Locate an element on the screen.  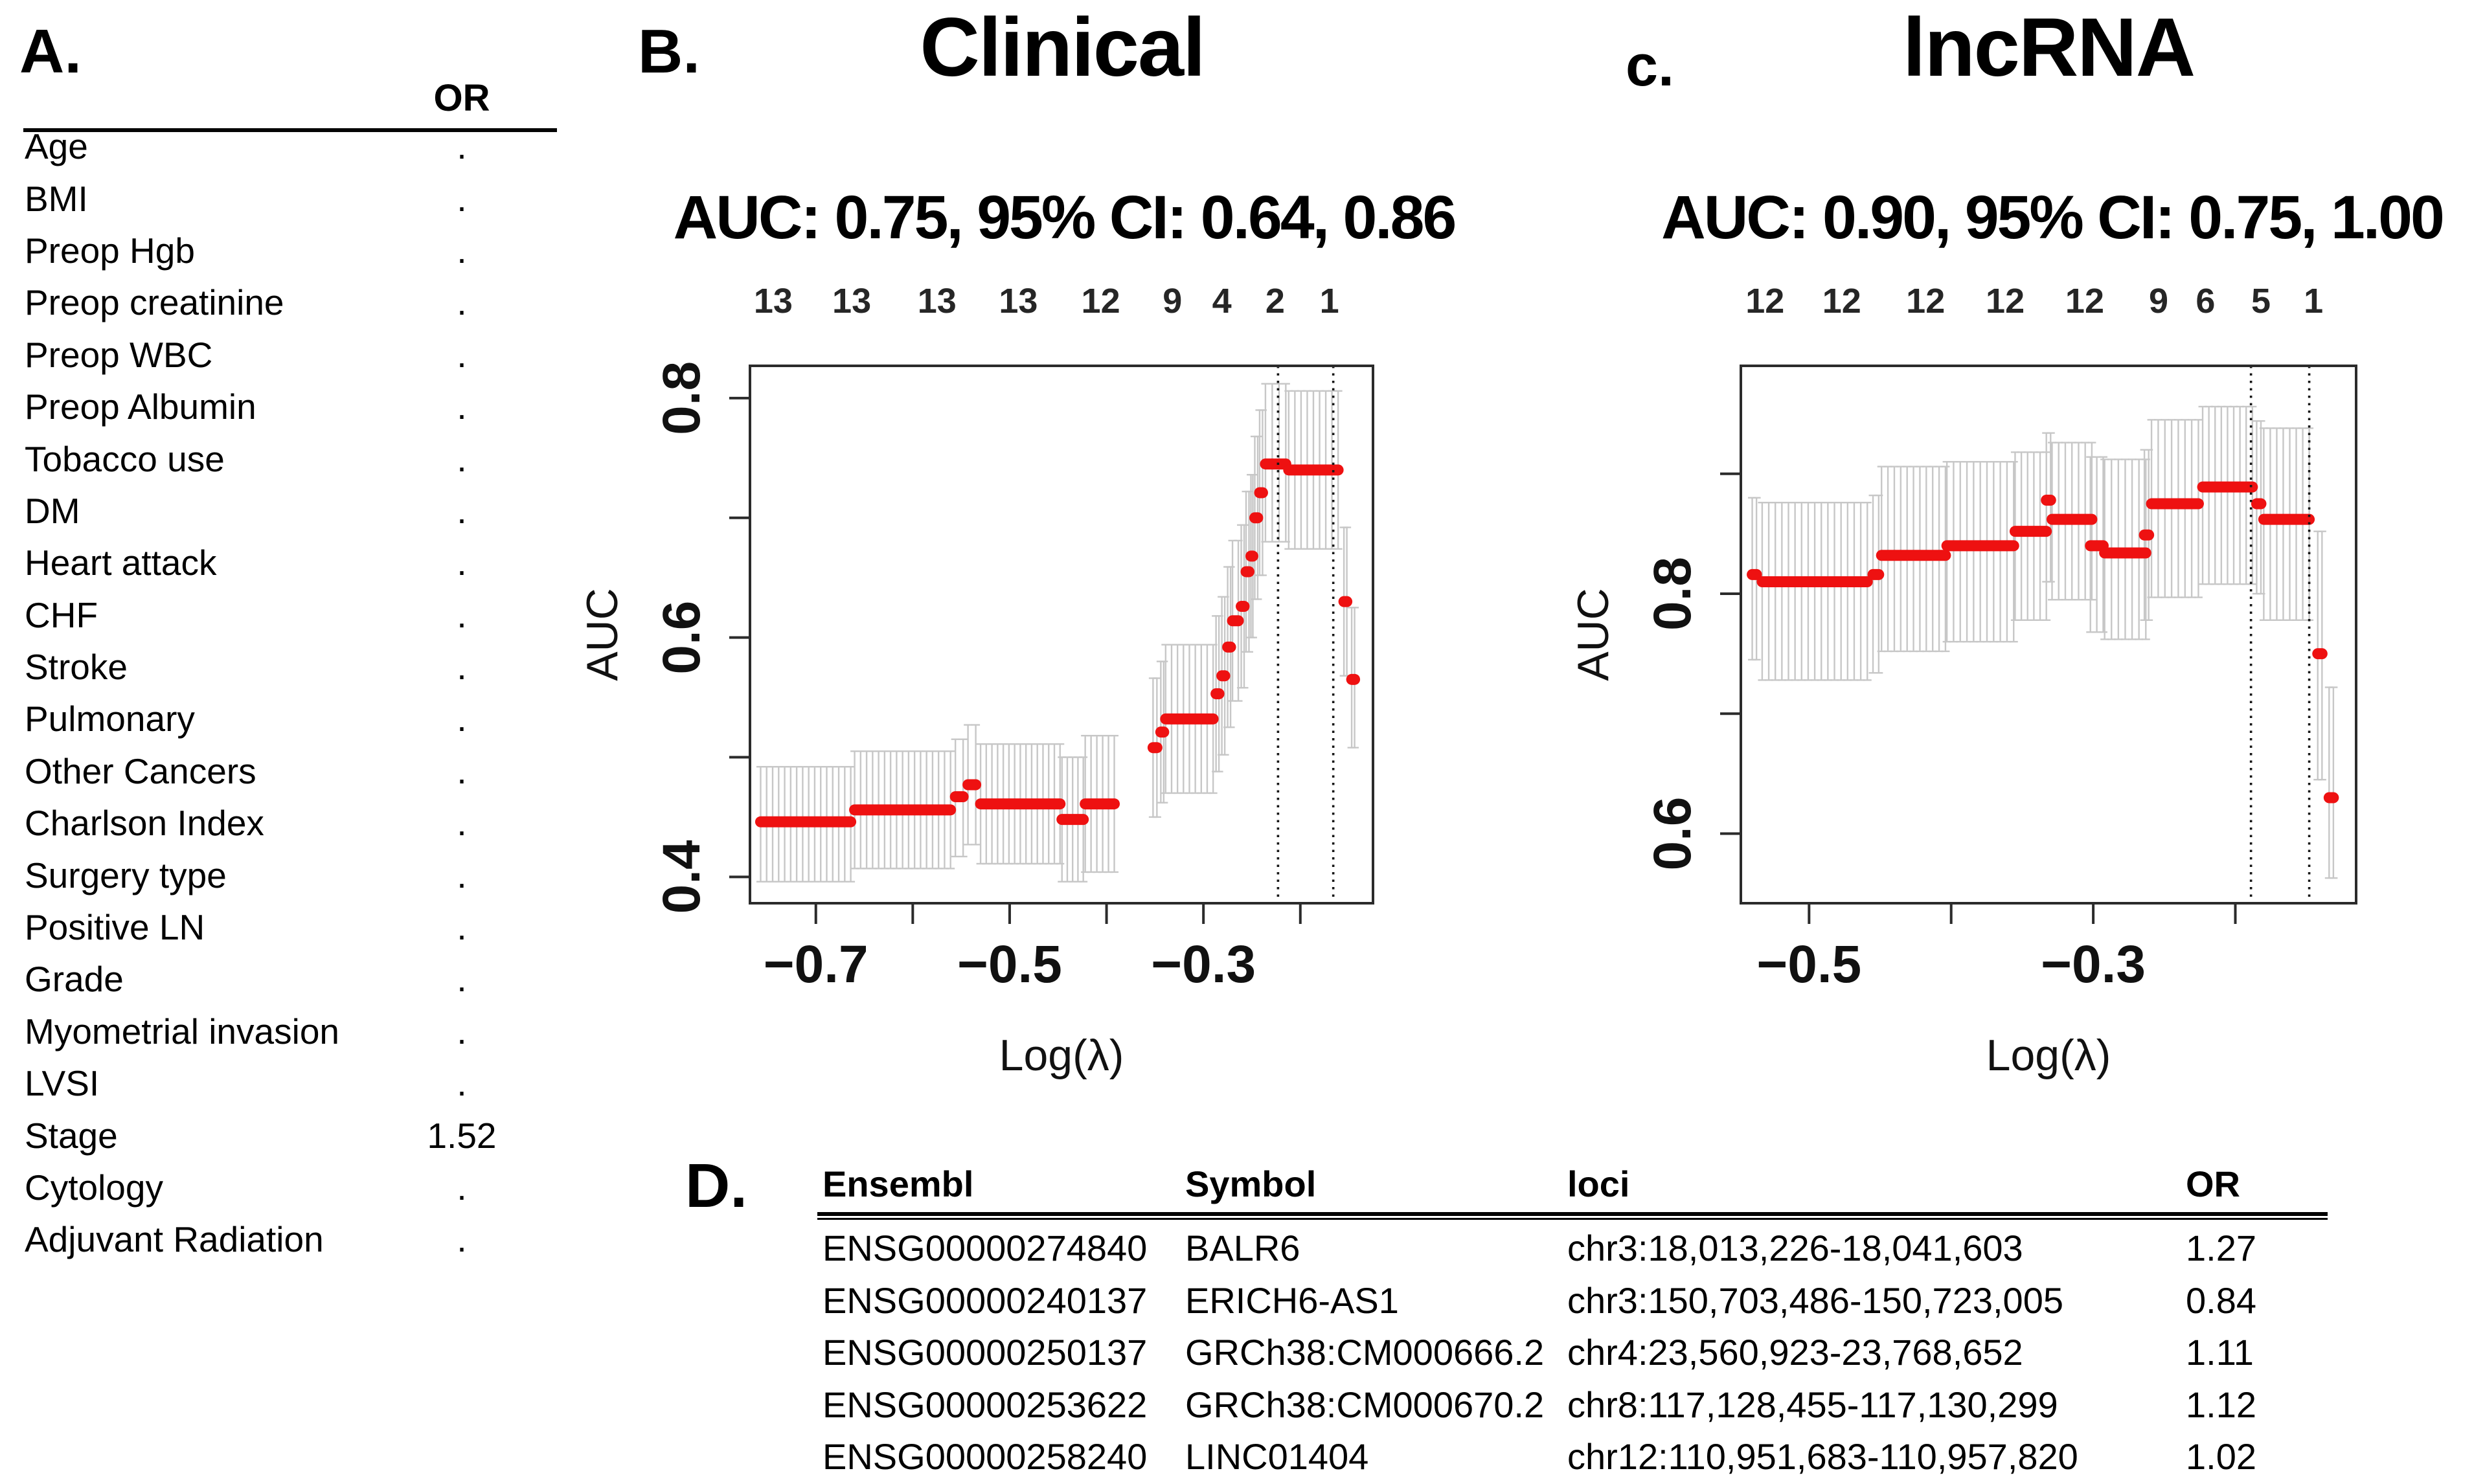
variable-name: LVSI is located at coordinates (62, 1083).